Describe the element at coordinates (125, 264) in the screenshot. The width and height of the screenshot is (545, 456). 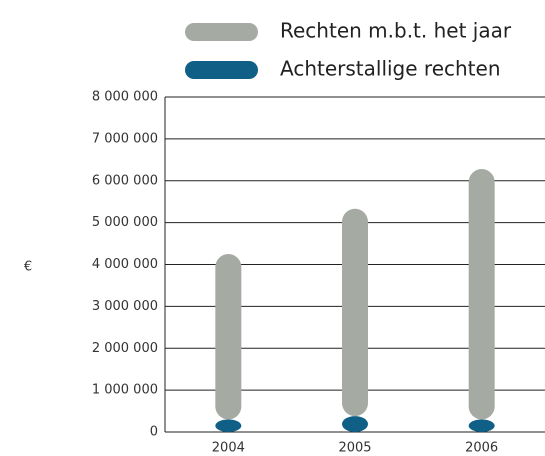
I see `y-tick-label: 4 000 000` at that location.